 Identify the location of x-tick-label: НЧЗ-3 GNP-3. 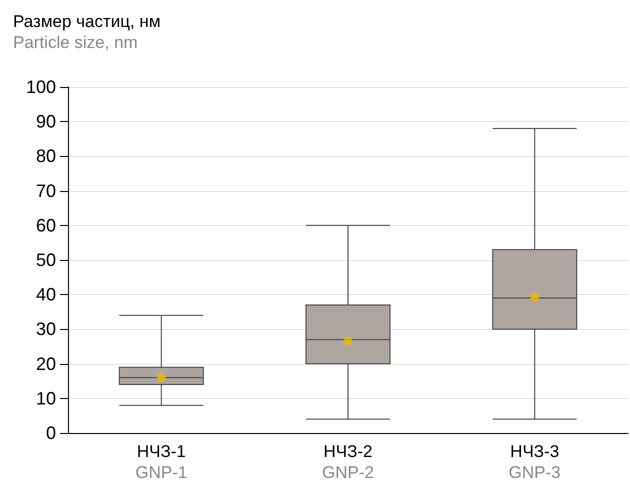
(534, 462).